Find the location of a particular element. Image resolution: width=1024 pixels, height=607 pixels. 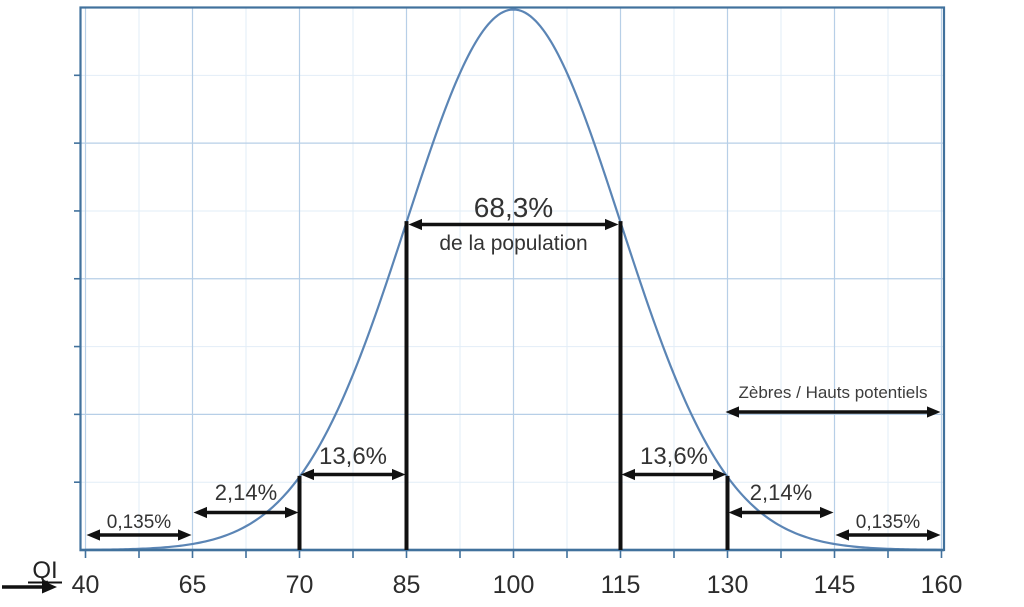

arrow-68-3-head-left is located at coordinates (415, 224).